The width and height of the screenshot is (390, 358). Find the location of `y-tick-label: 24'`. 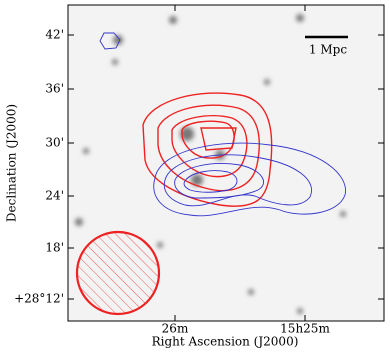

y-tick-label: 24' is located at coordinates (54, 196).